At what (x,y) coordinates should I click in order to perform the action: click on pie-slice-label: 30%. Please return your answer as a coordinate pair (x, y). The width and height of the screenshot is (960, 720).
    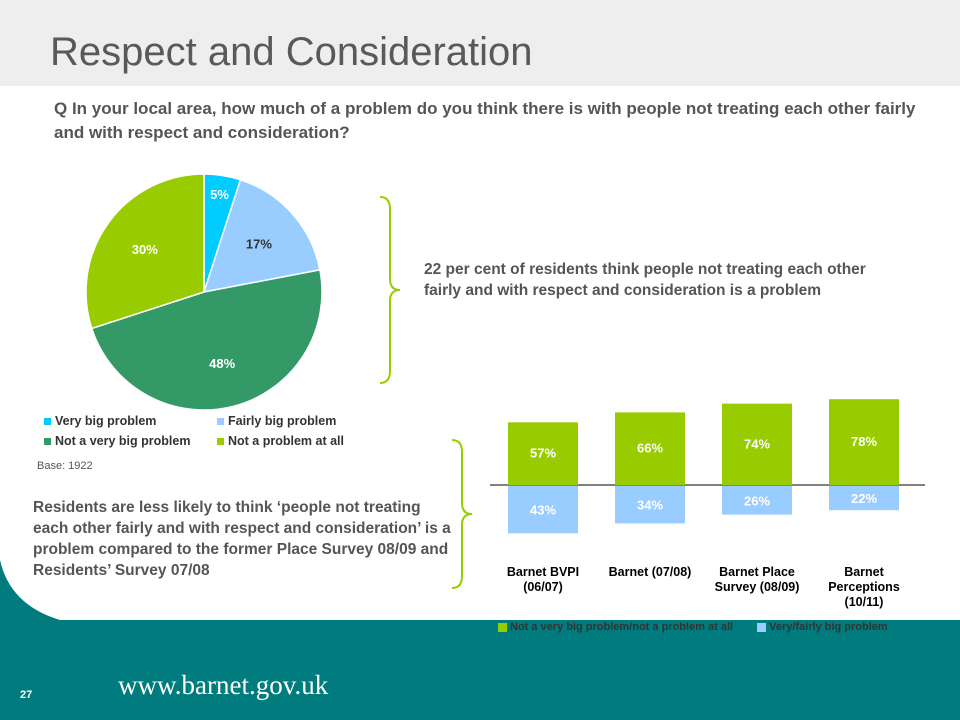
    Looking at the image, I should click on (145, 249).